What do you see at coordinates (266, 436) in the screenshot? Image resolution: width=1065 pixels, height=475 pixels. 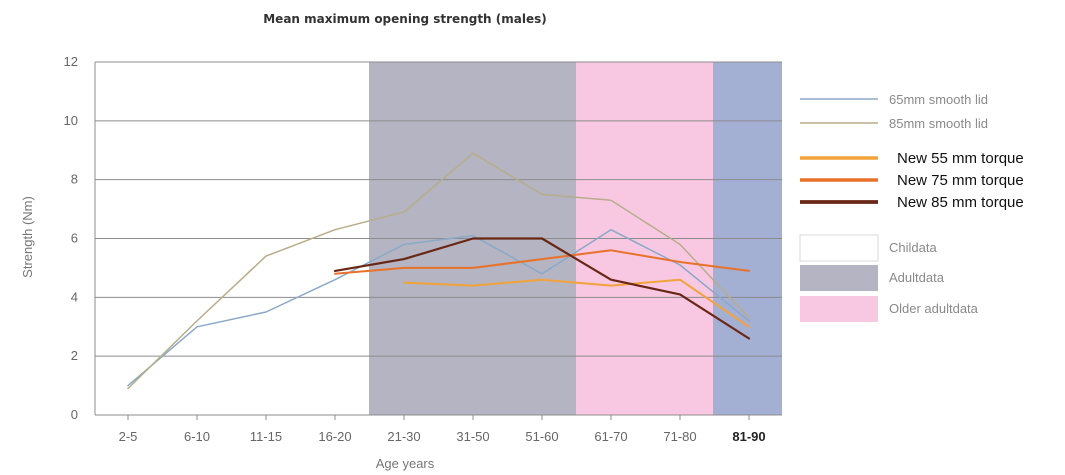 I see `x-tick-label: 11-15` at bounding box center [266, 436].